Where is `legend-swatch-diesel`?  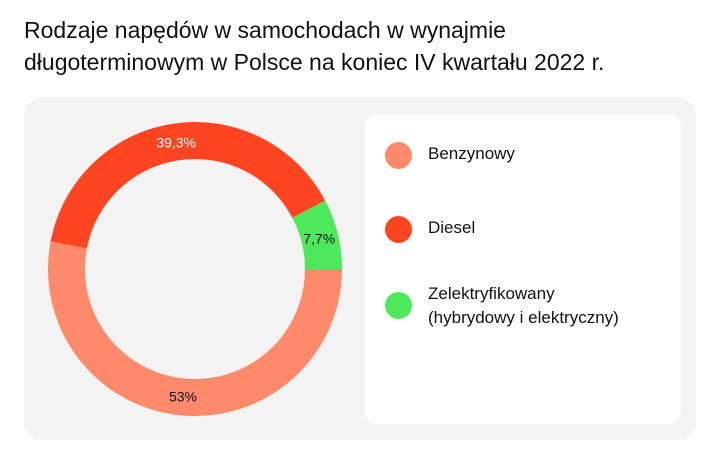
legend-swatch-diesel is located at coordinates (398, 229).